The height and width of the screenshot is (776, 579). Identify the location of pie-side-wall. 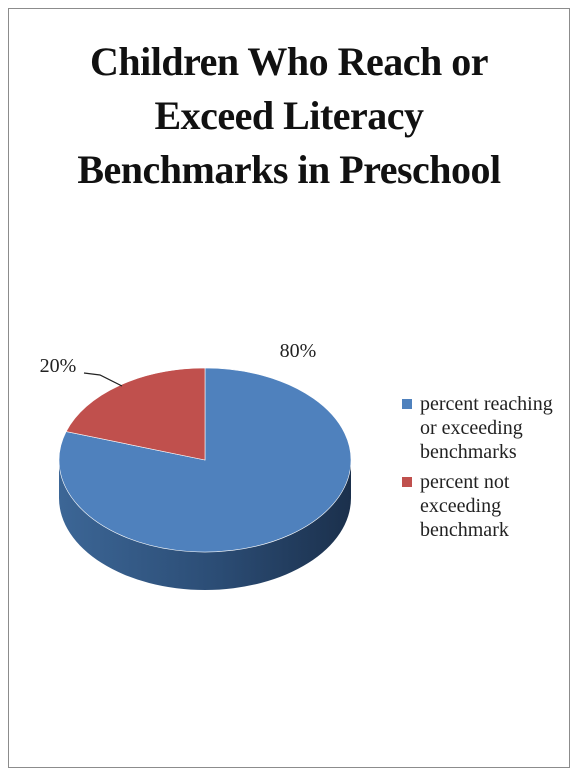
(205, 525).